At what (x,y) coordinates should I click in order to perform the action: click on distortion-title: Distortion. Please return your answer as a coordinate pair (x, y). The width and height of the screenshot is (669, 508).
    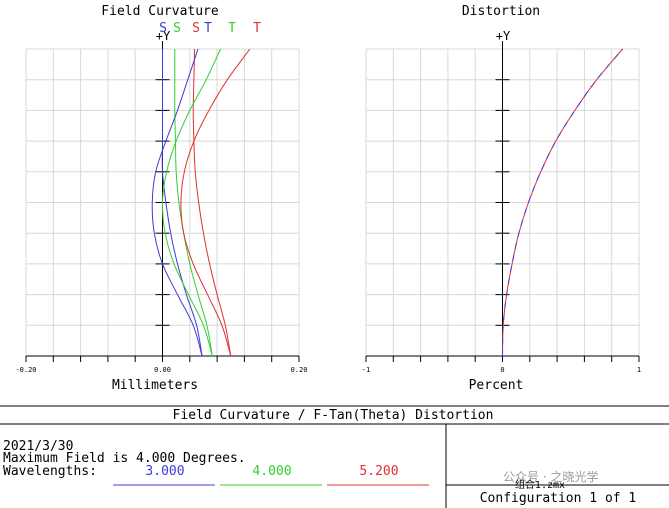
    Looking at the image, I should click on (501, 11).